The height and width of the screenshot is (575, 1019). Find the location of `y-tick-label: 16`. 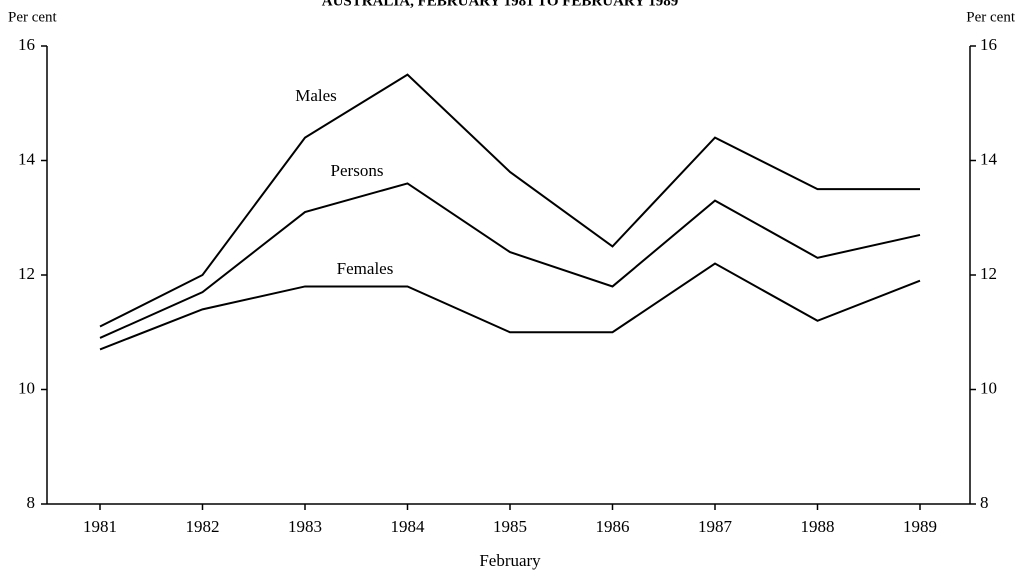

y-tick-label: 16 is located at coordinates (26, 44).